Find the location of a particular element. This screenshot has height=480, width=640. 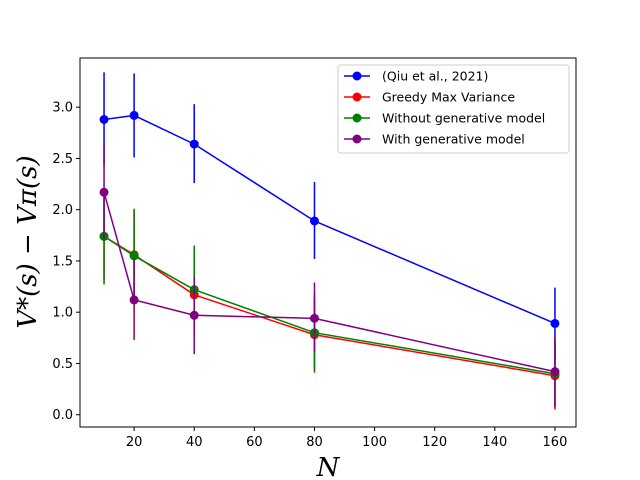

legend-label: Without generative model is located at coordinates (463, 118).